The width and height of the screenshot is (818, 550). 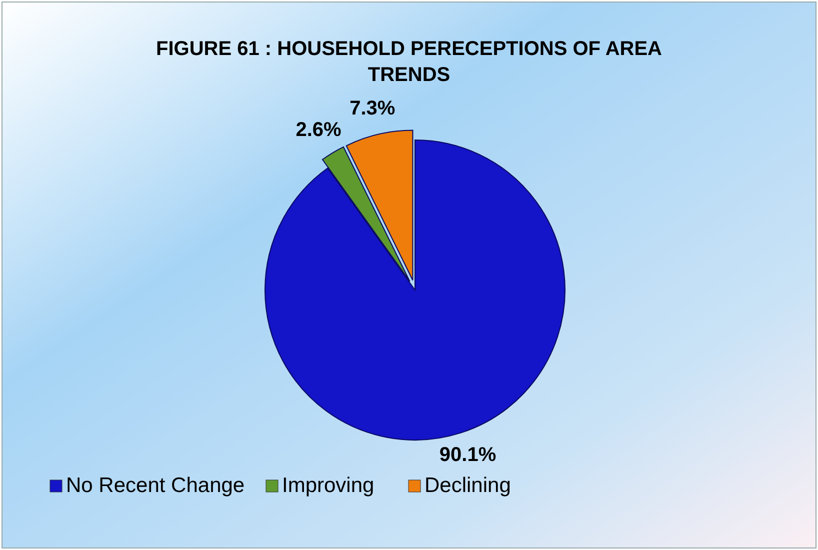 What do you see at coordinates (319, 130) in the screenshot?
I see `data-label: 2.6%` at bounding box center [319, 130].